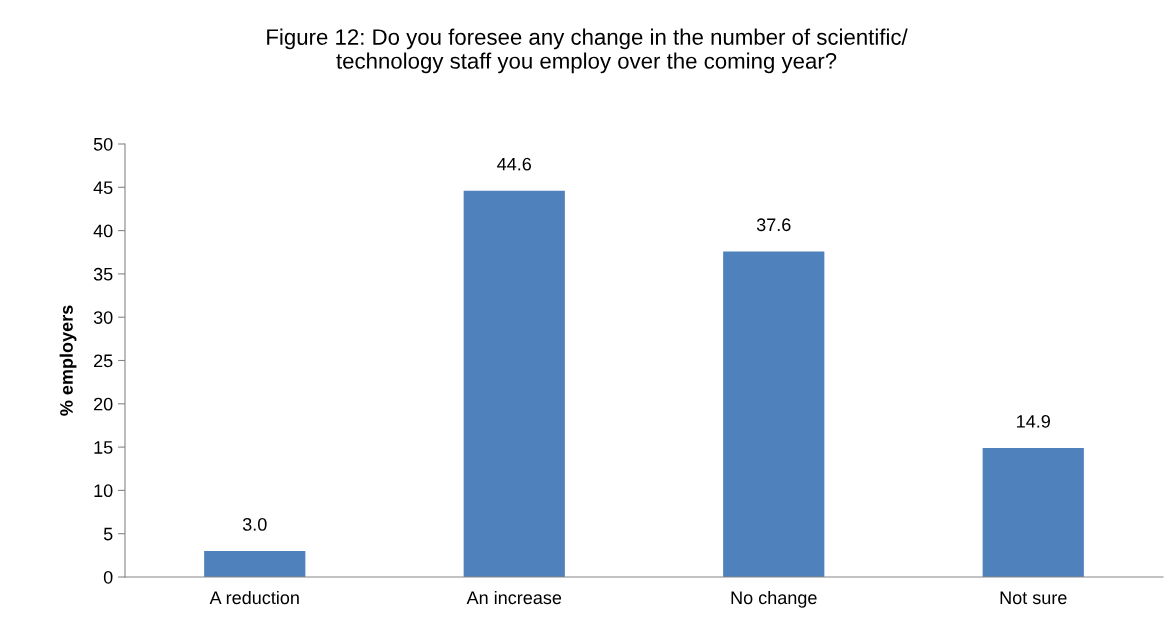 The width and height of the screenshot is (1173, 635). I want to click on y-tick-label: 25, so click(103, 361).